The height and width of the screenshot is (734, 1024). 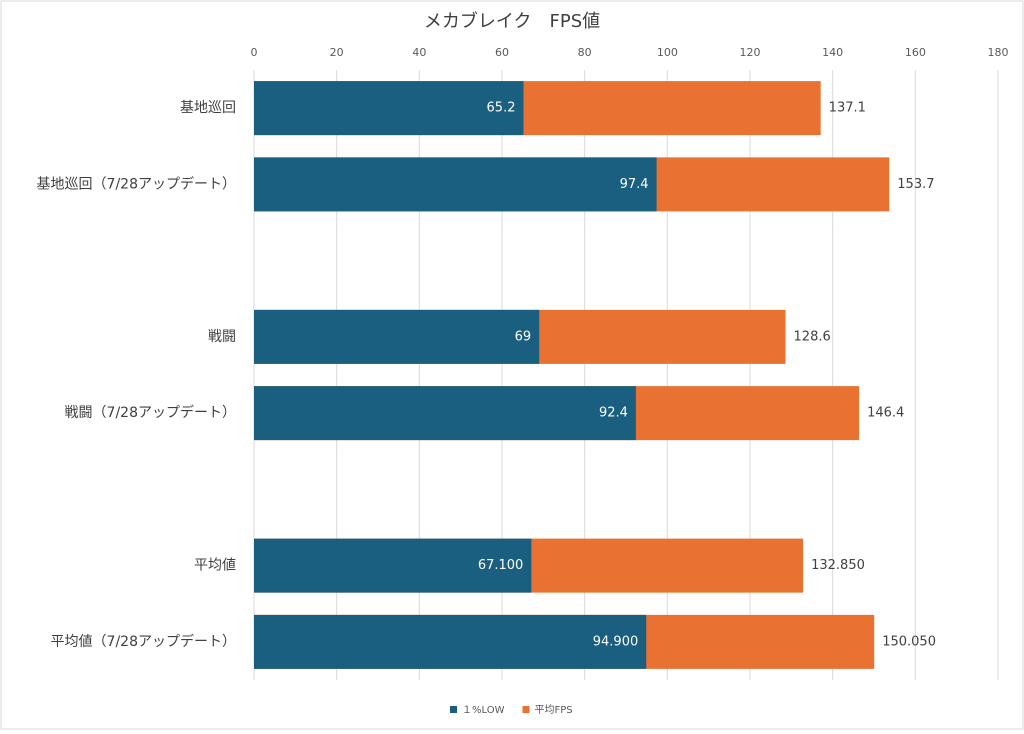 I want to click on data-label: 146.4, so click(x=885, y=413).